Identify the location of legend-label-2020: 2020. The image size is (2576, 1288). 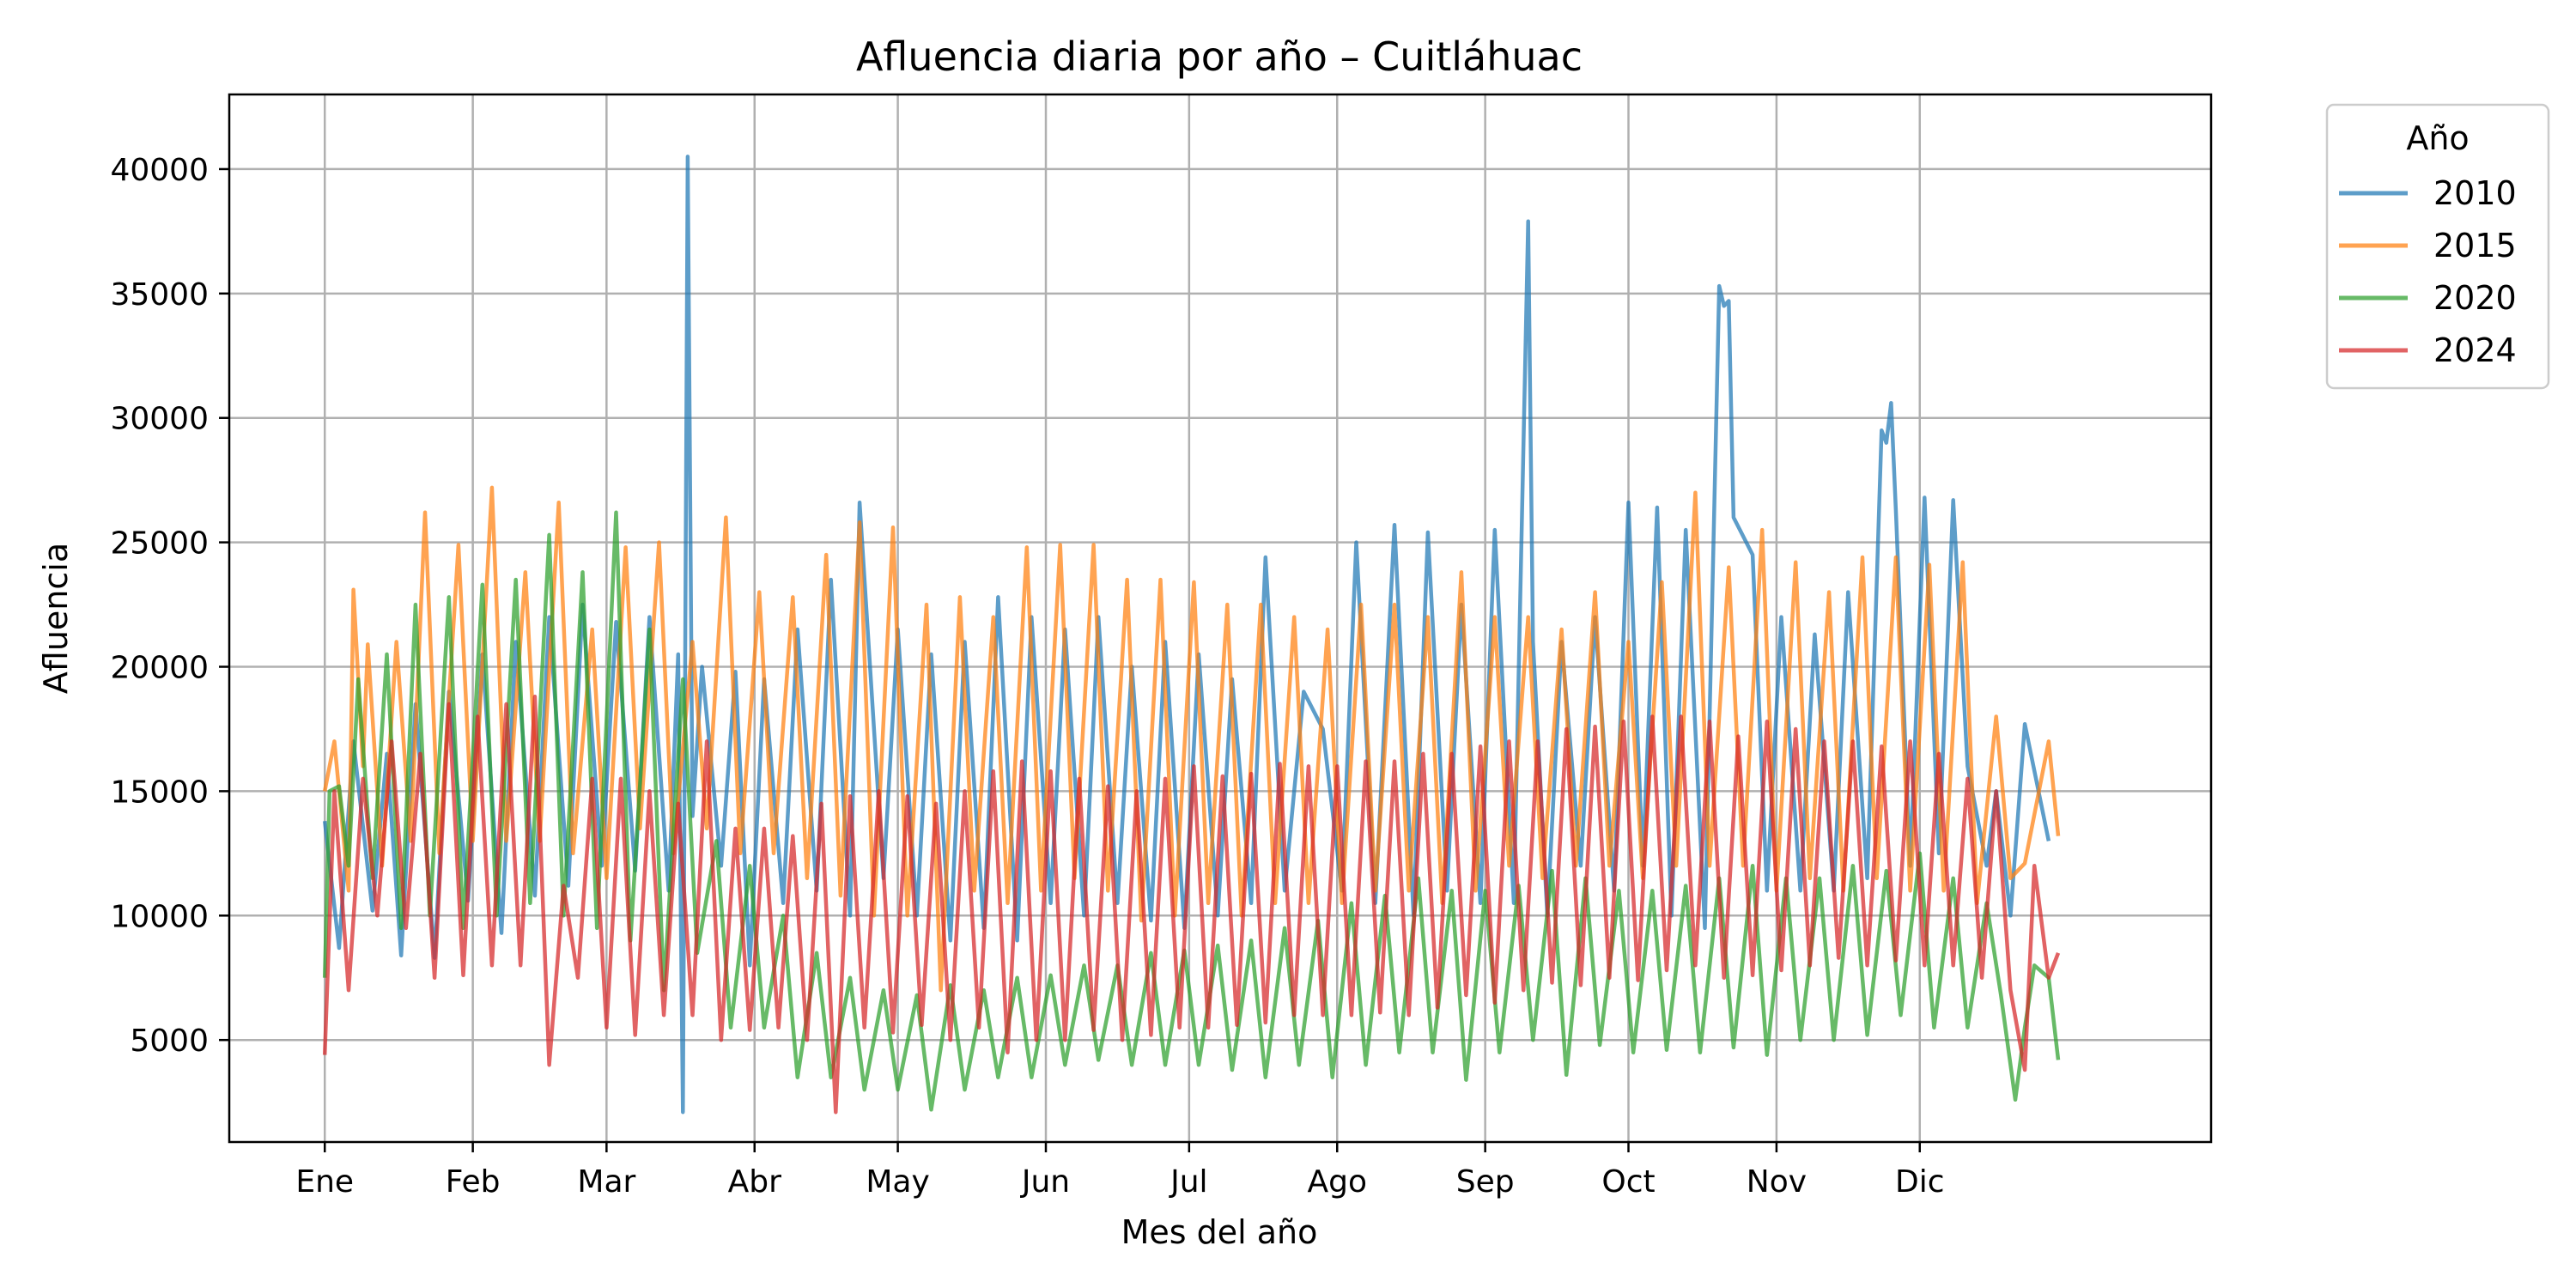
(2475, 298).